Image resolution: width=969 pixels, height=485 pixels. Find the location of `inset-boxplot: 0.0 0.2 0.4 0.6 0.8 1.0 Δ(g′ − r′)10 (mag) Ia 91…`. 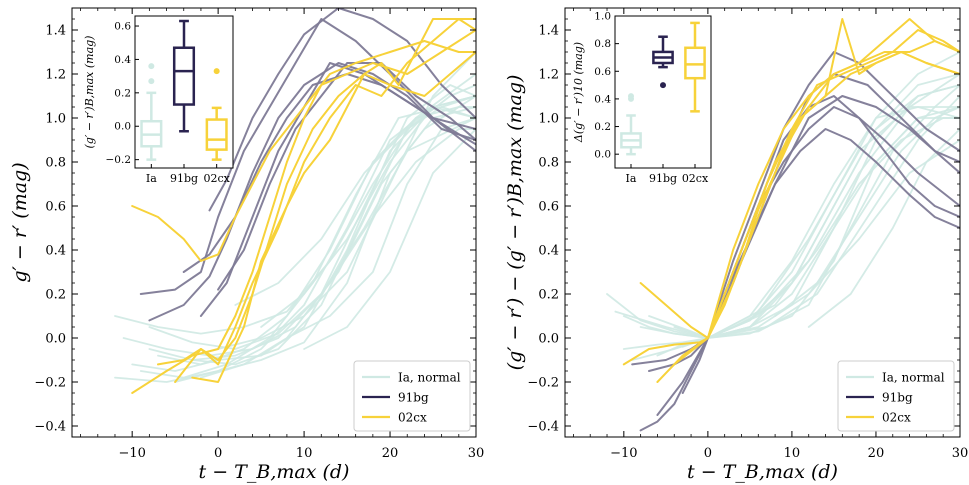

inset-boxplot: 0.0 0.2 0.4 0.6 0.8 1.0 Δ(g′ − r′)10 (mag) Ia 91… is located at coordinates (642, 98).